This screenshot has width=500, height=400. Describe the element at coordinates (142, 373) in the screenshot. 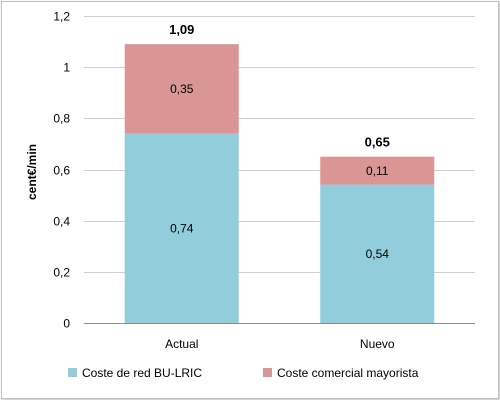

I see `legend-label: Coste de red BU-LRIC` at that location.